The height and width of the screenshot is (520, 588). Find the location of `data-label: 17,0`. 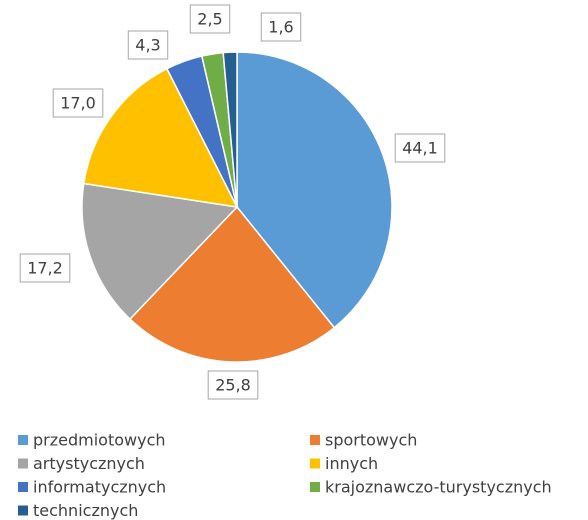

data-label: 17,0 is located at coordinates (78, 103).